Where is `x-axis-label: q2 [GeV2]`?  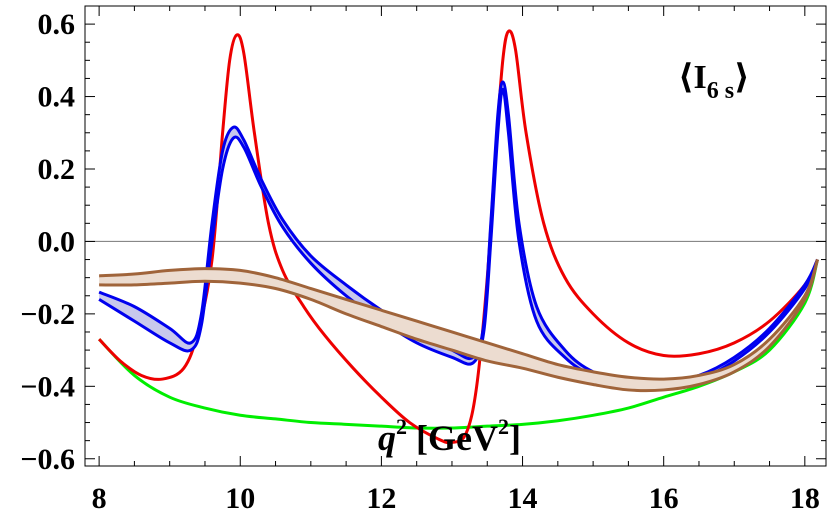
x-axis-label: q2 [GeV2] is located at coordinates (449, 436).